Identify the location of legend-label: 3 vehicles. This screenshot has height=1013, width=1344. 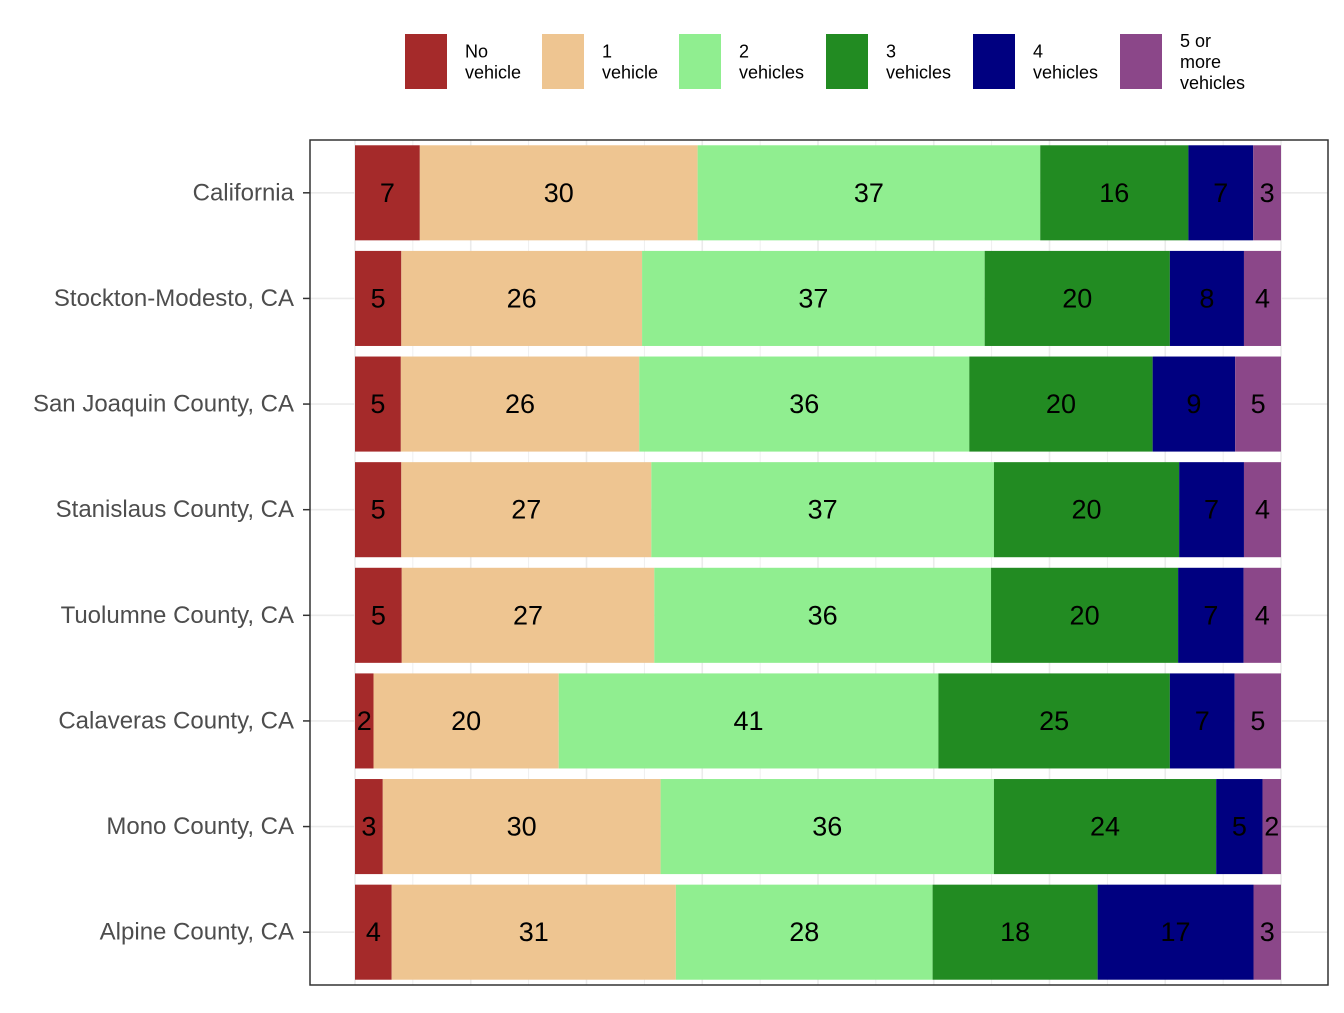
(918, 62).